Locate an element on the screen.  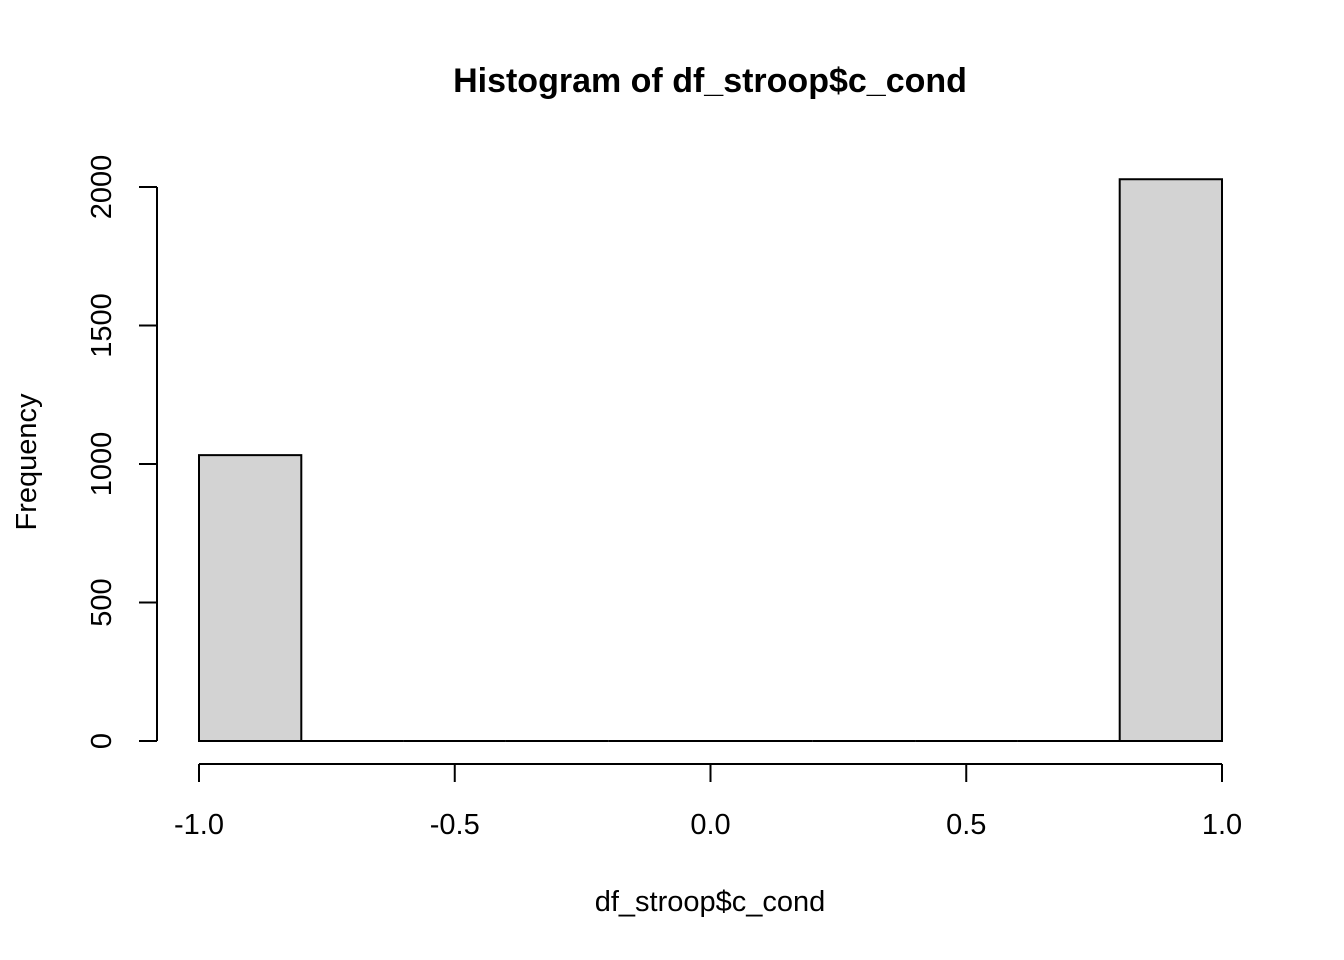
x-tick-label: -1.0 is located at coordinates (199, 825).